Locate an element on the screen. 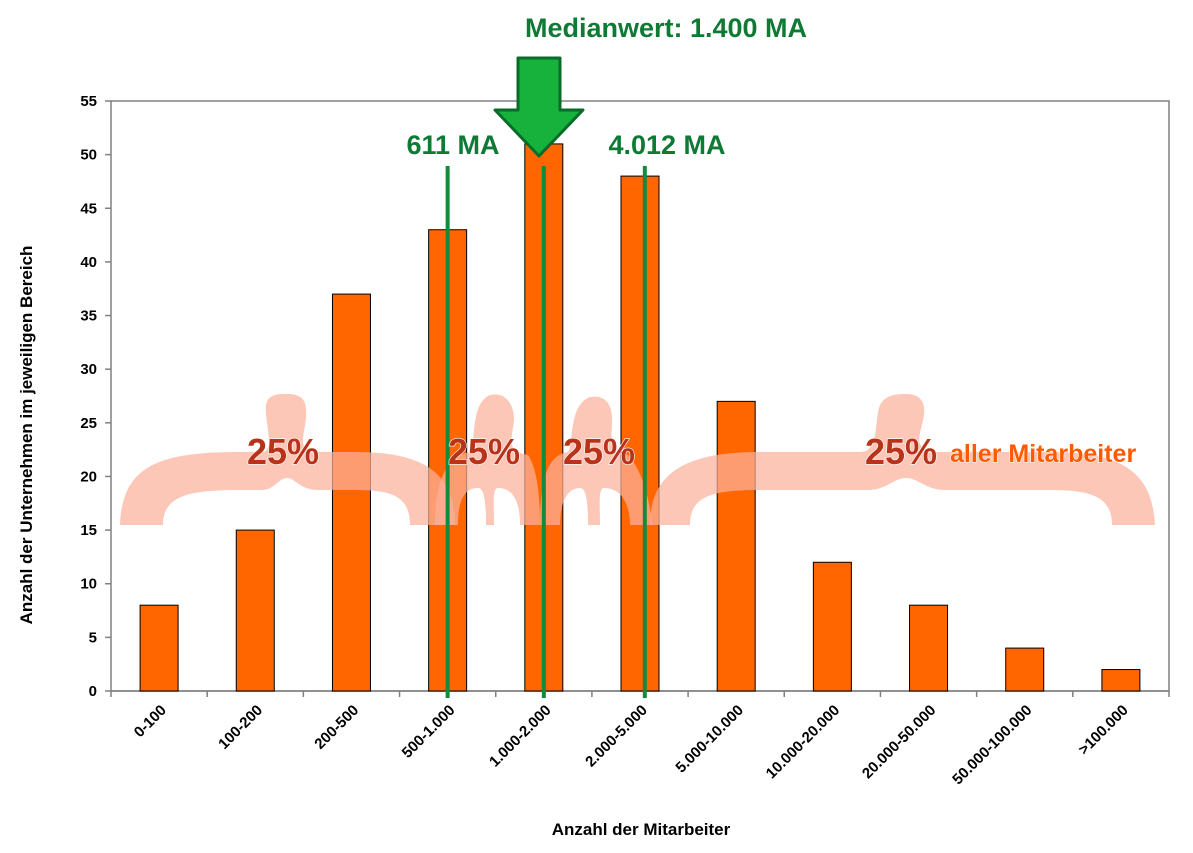 This screenshot has height=853, width=1193. quartile-braces is located at coordinates (637, 459).